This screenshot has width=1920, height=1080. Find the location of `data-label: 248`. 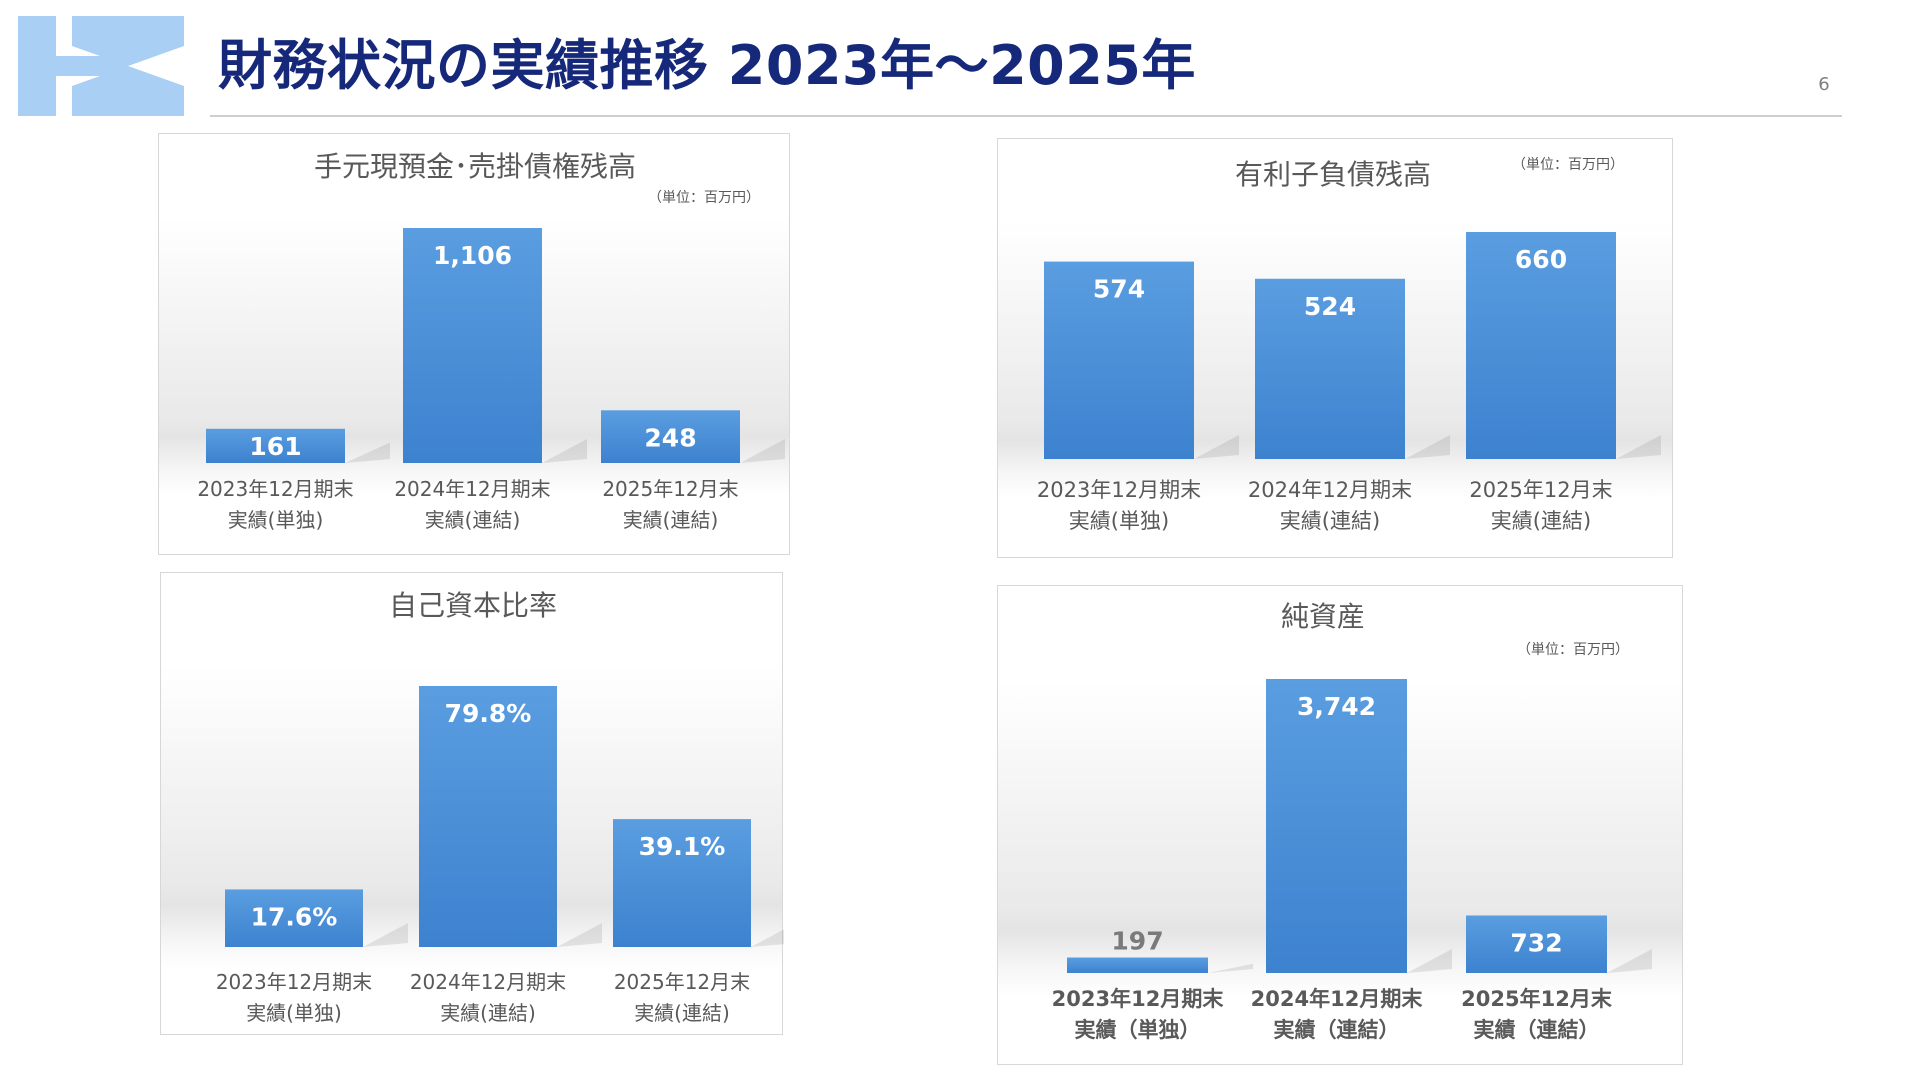

data-label: 248 is located at coordinates (670, 437).